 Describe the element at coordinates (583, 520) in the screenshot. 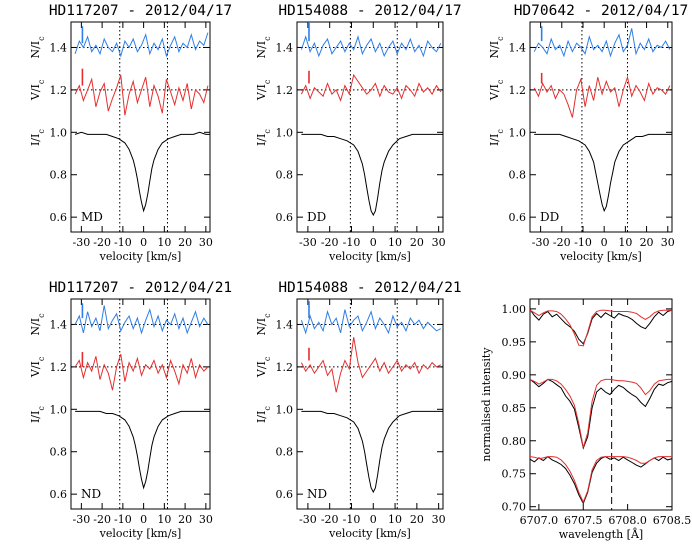

I see `x-tick-label: 6707.5` at that location.